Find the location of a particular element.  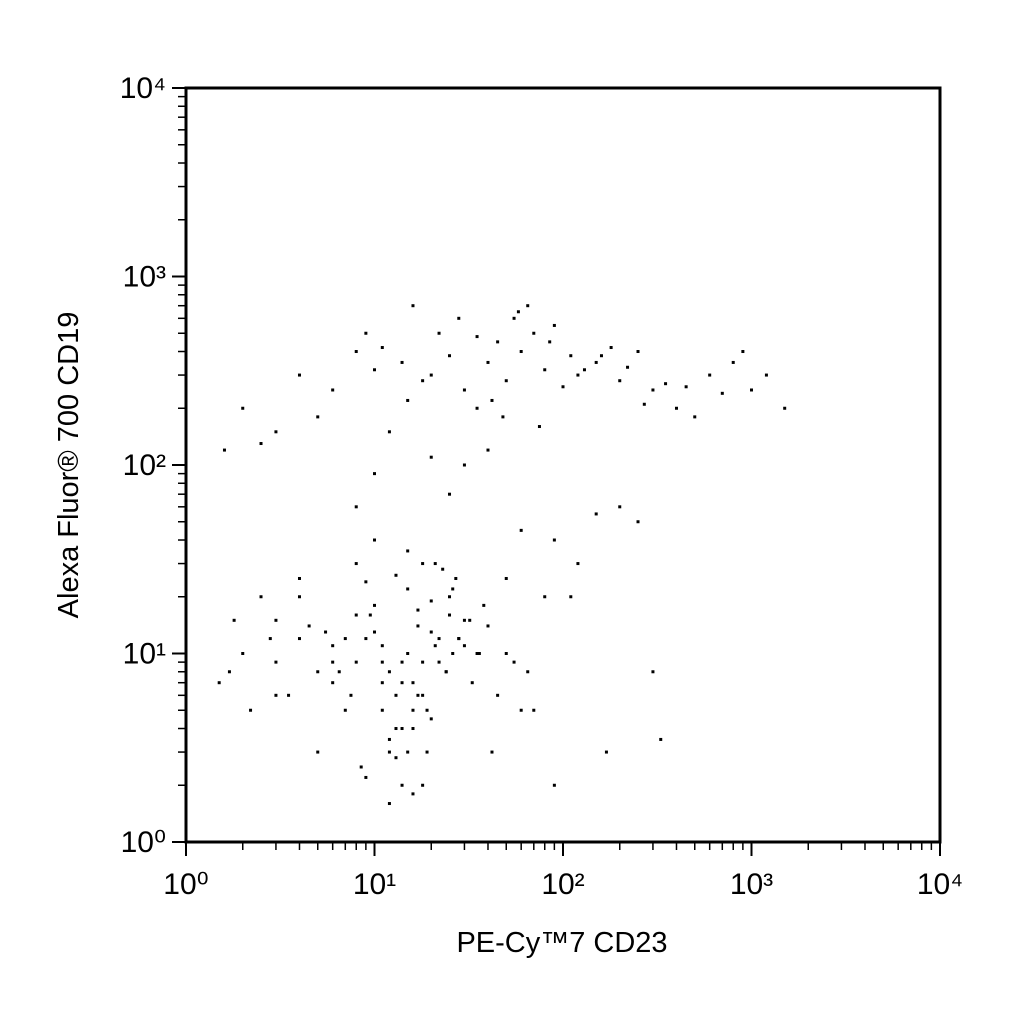

x-axis-label: PE-Cy™7 CD23 is located at coordinates (561, 943).